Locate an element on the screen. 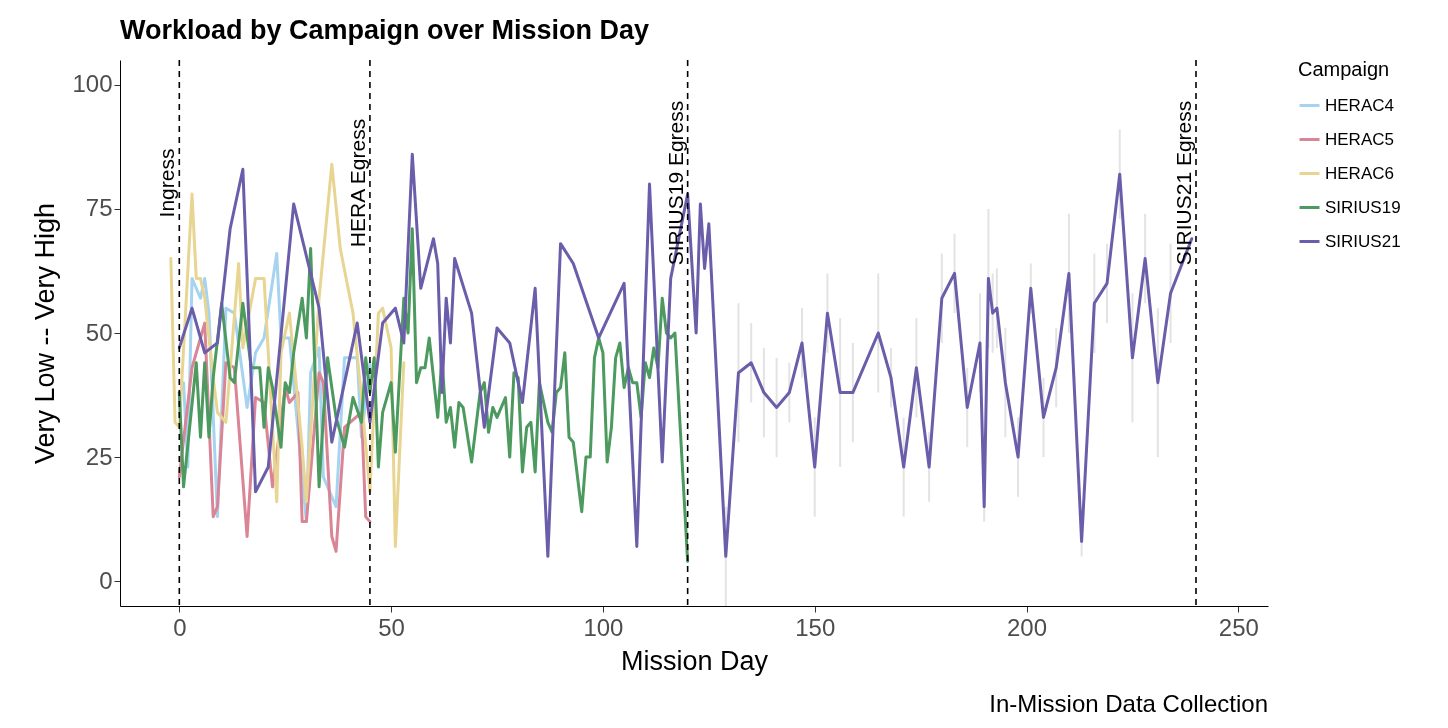 This screenshot has width=1448, height=728. legend-label: HERAC6 is located at coordinates (1359, 173).